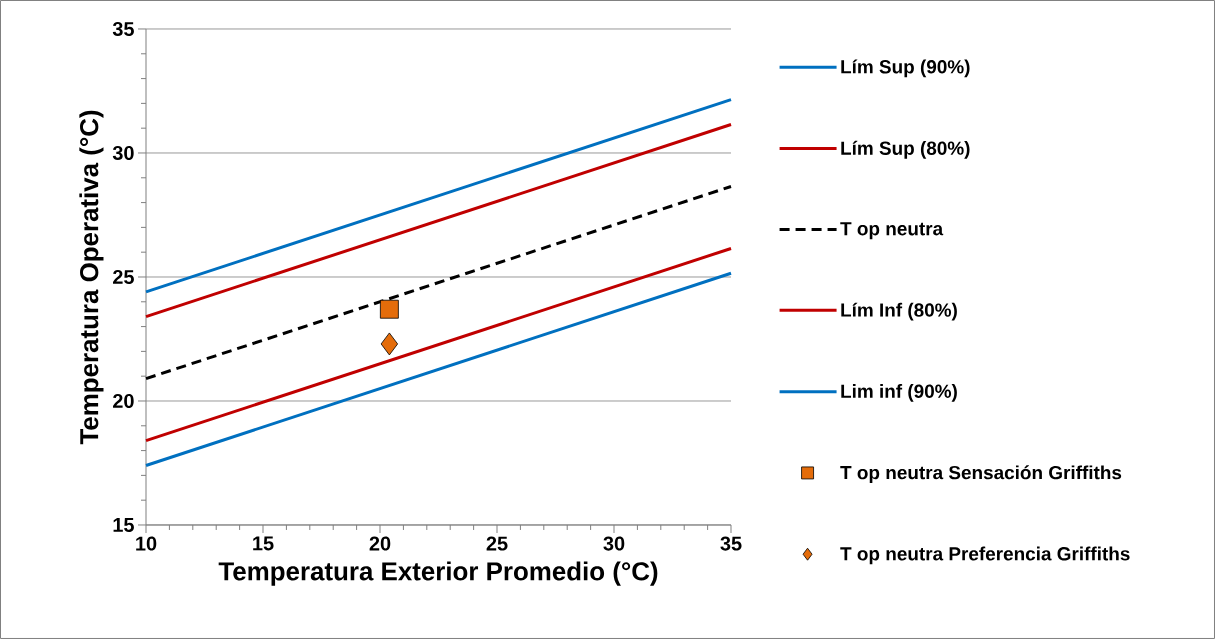 This screenshot has width=1215, height=639. What do you see at coordinates (91, 277) in the screenshot?
I see `y-axis-title: Temperatura Operativa (°C)` at bounding box center [91, 277].